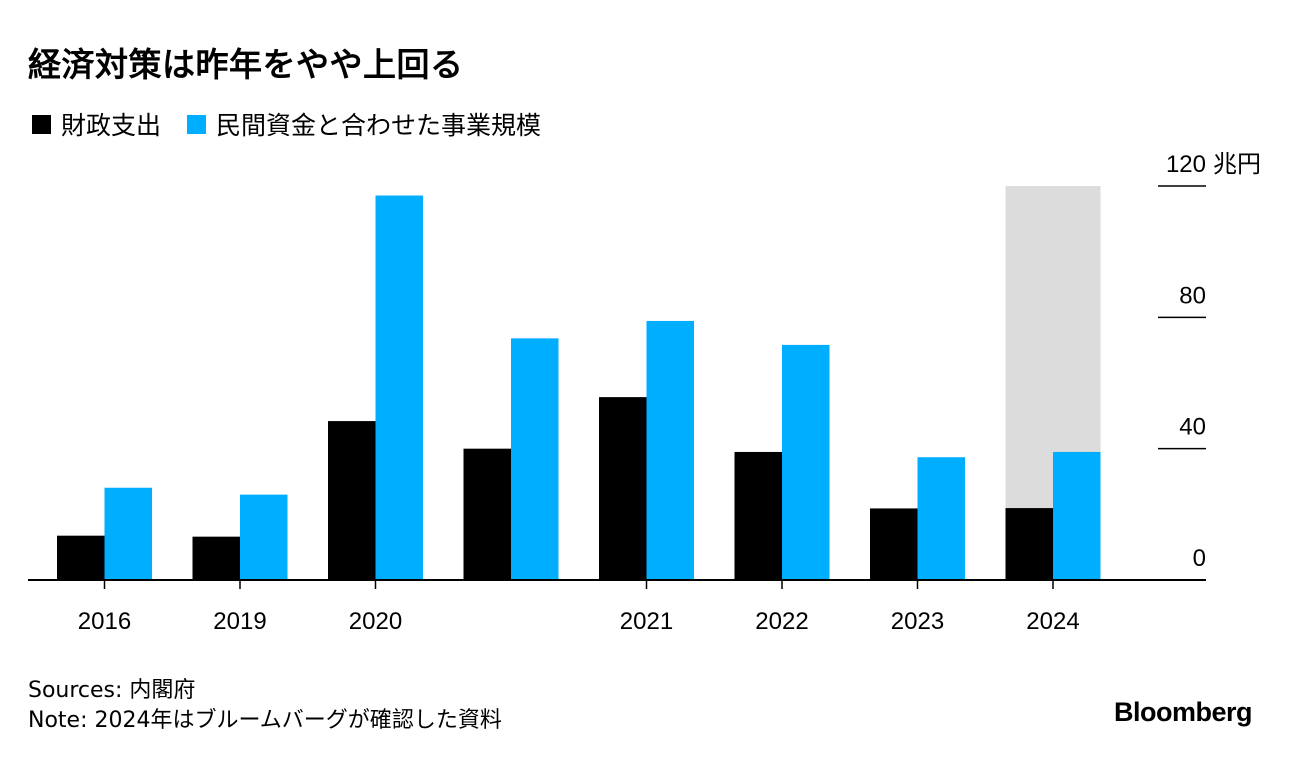  What do you see at coordinates (112, 690) in the screenshot?
I see `sources-text: Sources: 内閣府` at bounding box center [112, 690].